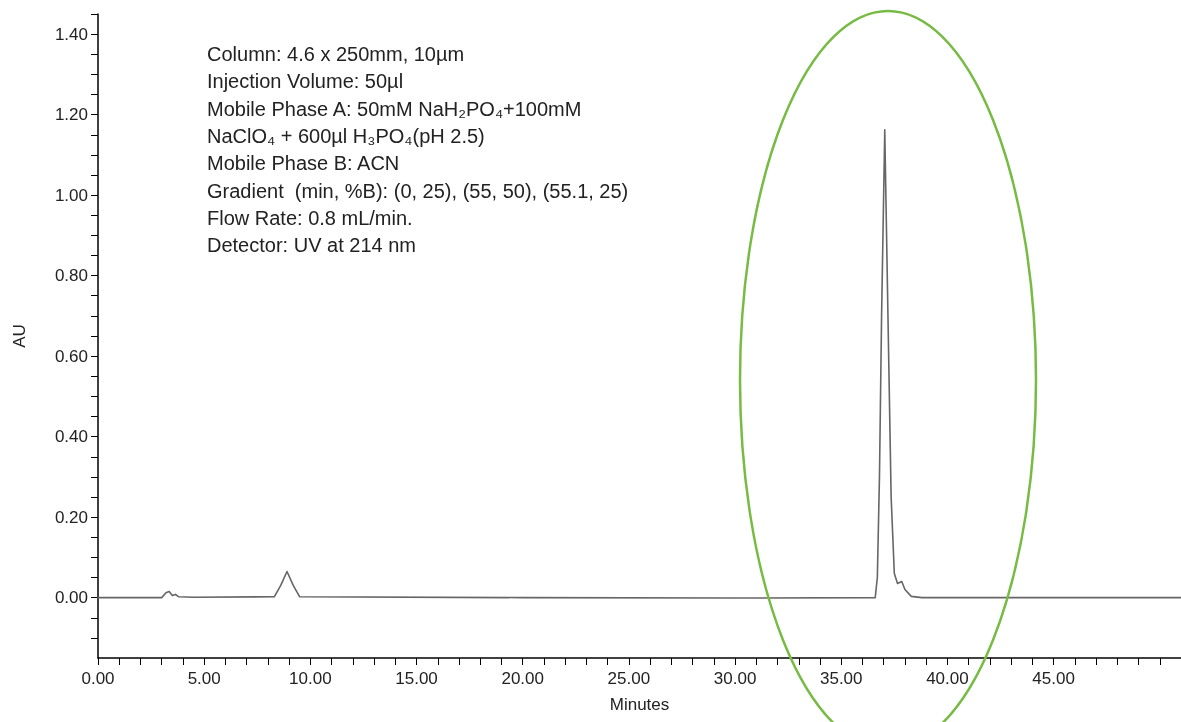 The height and width of the screenshot is (722, 1181). What do you see at coordinates (418, 190) in the screenshot?
I see `annotation: Gradient (min, %B): (0, 25), (55, 50), (55.1, 25)` at bounding box center [418, 190].